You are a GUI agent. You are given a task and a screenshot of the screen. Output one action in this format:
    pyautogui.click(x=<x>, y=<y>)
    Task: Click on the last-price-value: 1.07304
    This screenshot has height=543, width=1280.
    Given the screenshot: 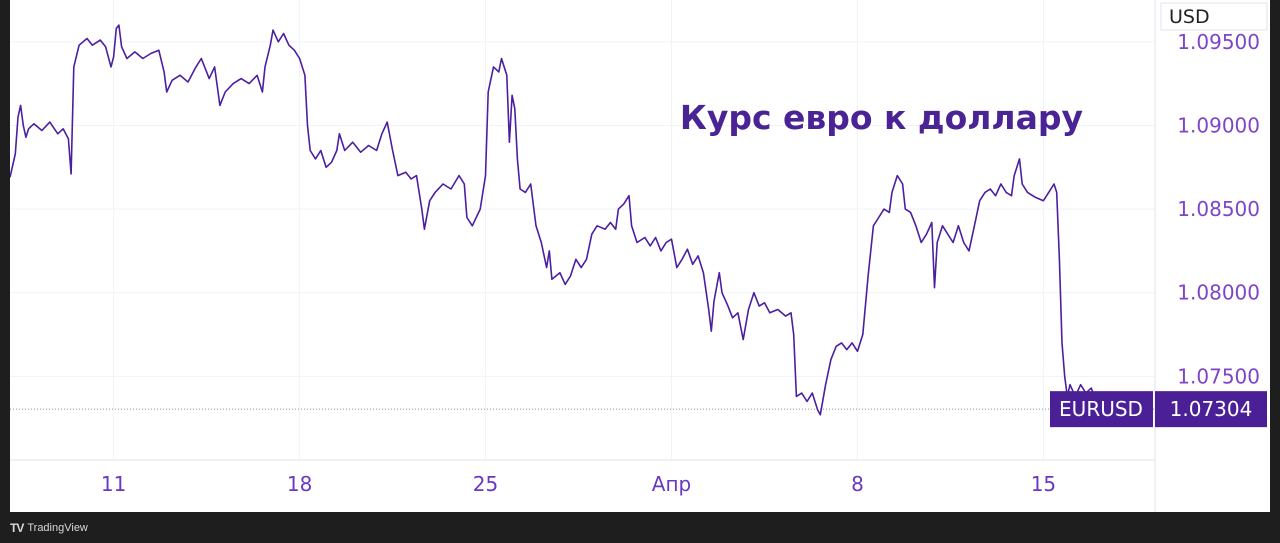 What is the action you would take?
    pyautogui.click(x=1211, y=409)
    